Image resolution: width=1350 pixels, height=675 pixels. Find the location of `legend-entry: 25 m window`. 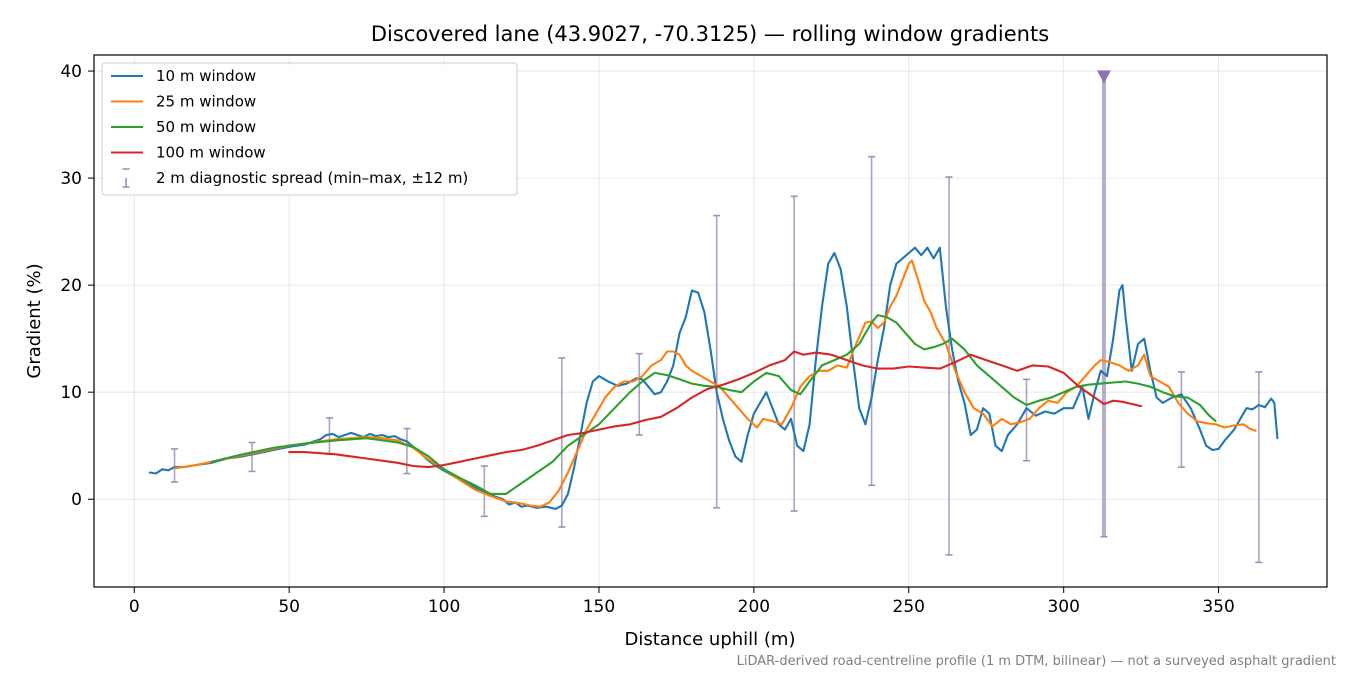

legend-entry: 25 m window is located at coordinates (183, 102).